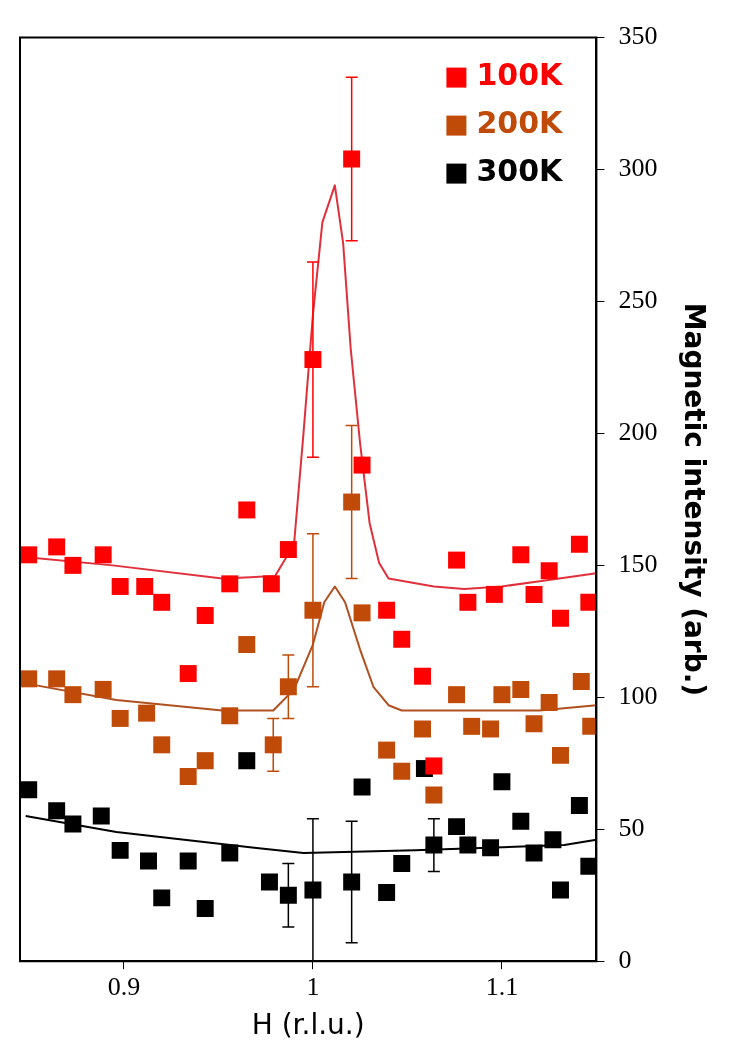 The width and height of the screenshot is (733, 1061). What do you see at coordinates (625, 960) in the screenshot?
I see `y-tick-label: 0` at bounding box center [625, 960].